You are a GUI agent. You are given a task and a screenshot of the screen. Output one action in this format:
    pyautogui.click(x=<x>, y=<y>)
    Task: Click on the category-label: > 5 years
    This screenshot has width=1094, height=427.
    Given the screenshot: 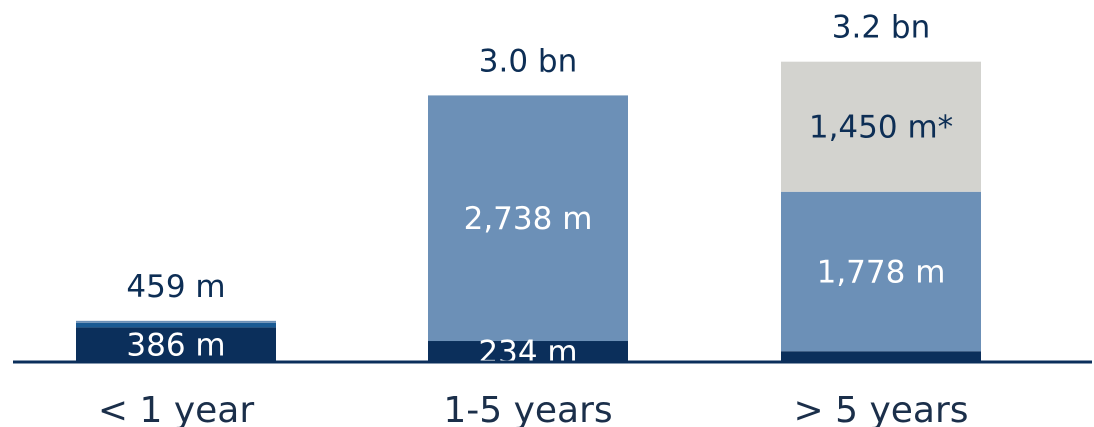 What is the action you would take?
    pyautogui.click(x=880, y=408)
    